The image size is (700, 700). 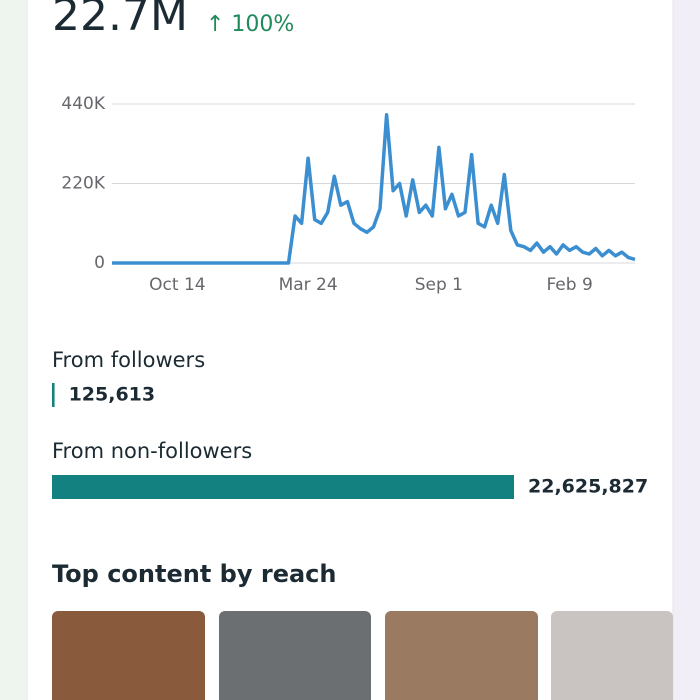 What do you see at coordinates (120, 20) in the screenshot?
I see `total-reach: 22.7M` at bounding box center [120, 20].